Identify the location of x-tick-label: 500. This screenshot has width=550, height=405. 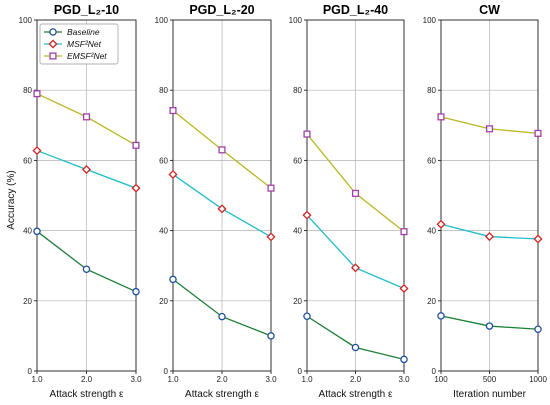
(490, 379).